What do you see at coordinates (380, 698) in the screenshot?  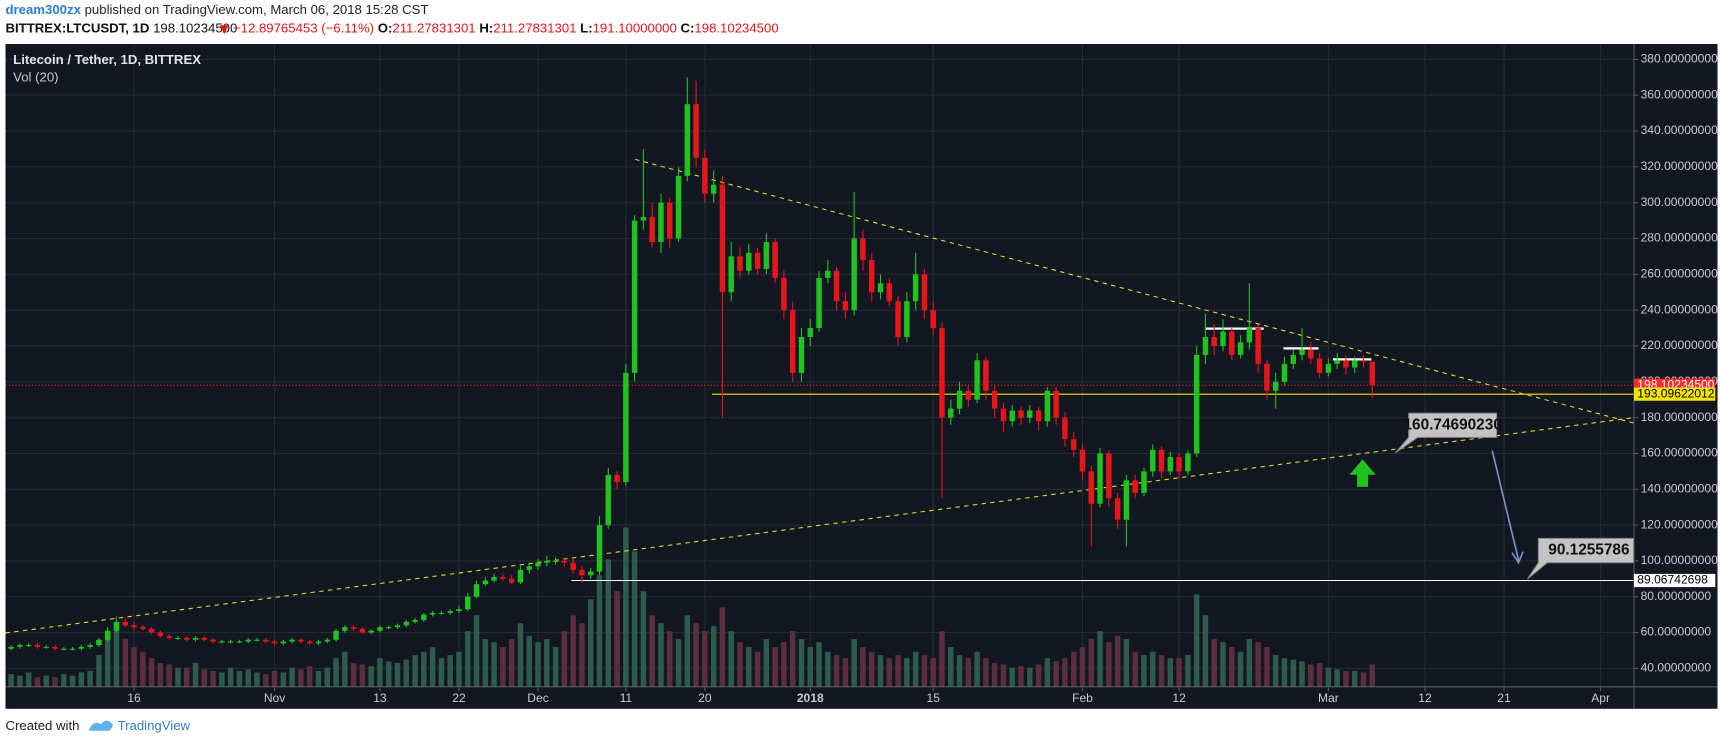 I see `x-tick-label: 13` at bounding box center [380, 698].